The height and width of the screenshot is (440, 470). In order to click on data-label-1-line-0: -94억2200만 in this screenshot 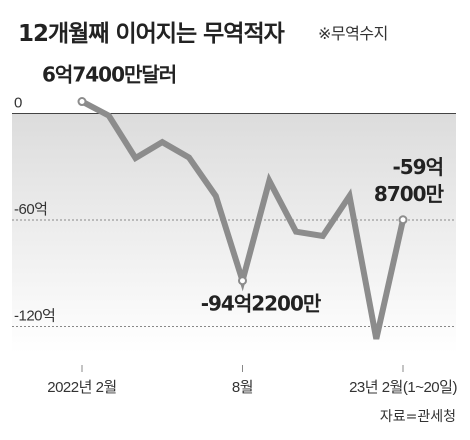, I will do `click(261, 304)`.